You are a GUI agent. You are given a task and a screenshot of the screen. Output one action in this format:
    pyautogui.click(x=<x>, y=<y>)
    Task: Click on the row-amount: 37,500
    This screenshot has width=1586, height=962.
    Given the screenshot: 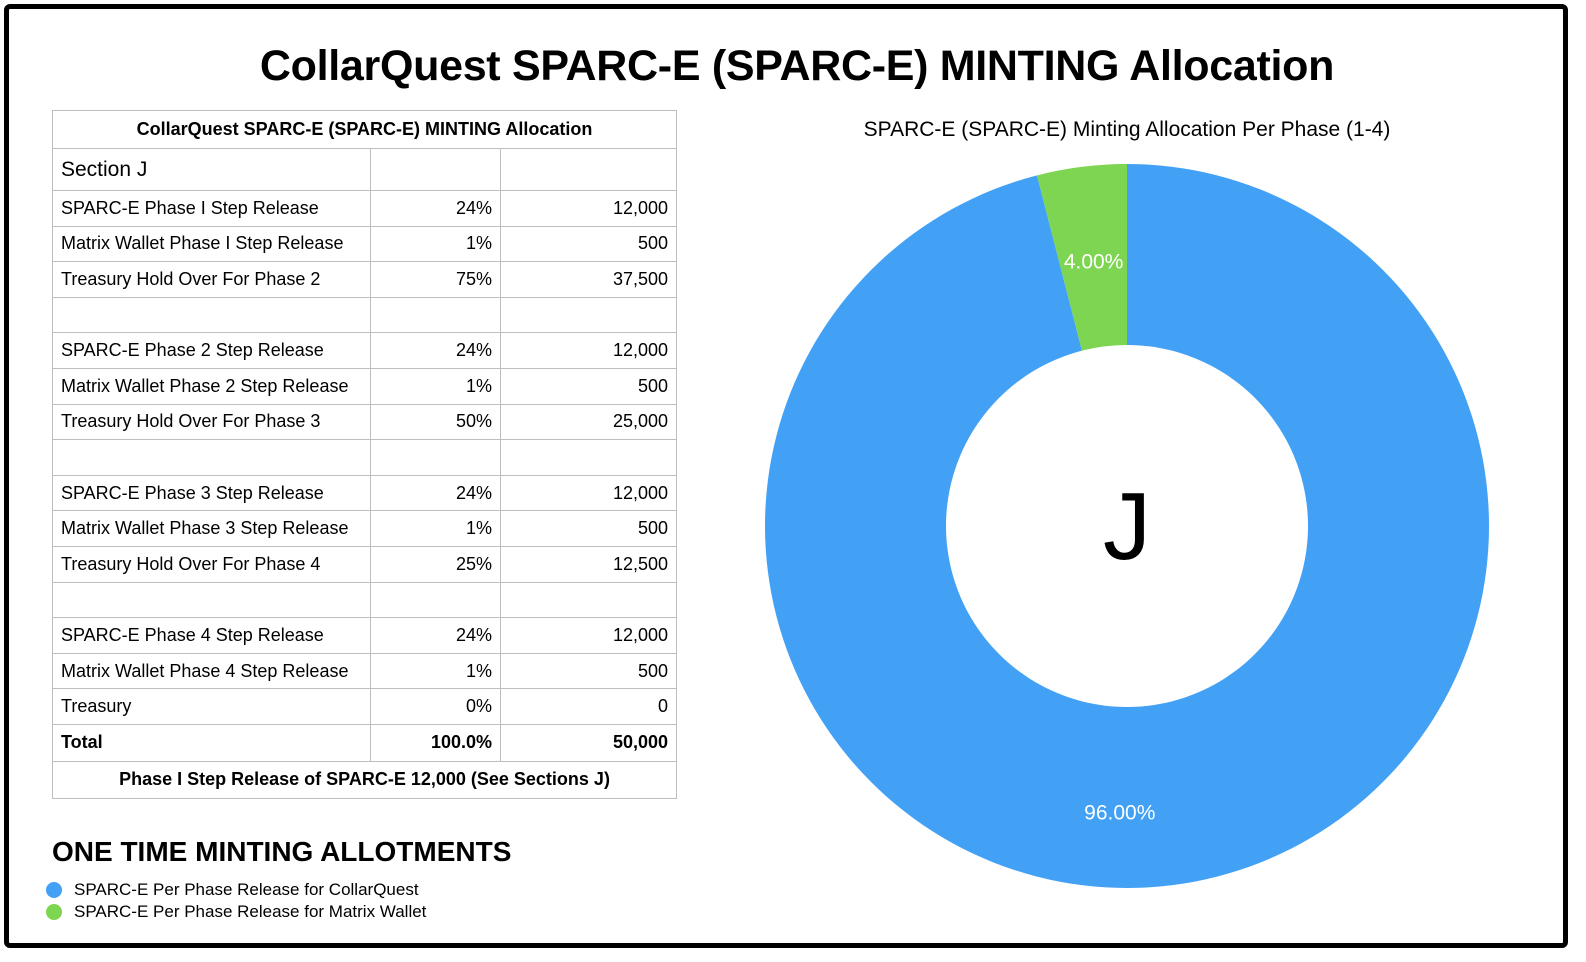 What is the action you would take?
    pyautogui.click(x=588, y=279)
    